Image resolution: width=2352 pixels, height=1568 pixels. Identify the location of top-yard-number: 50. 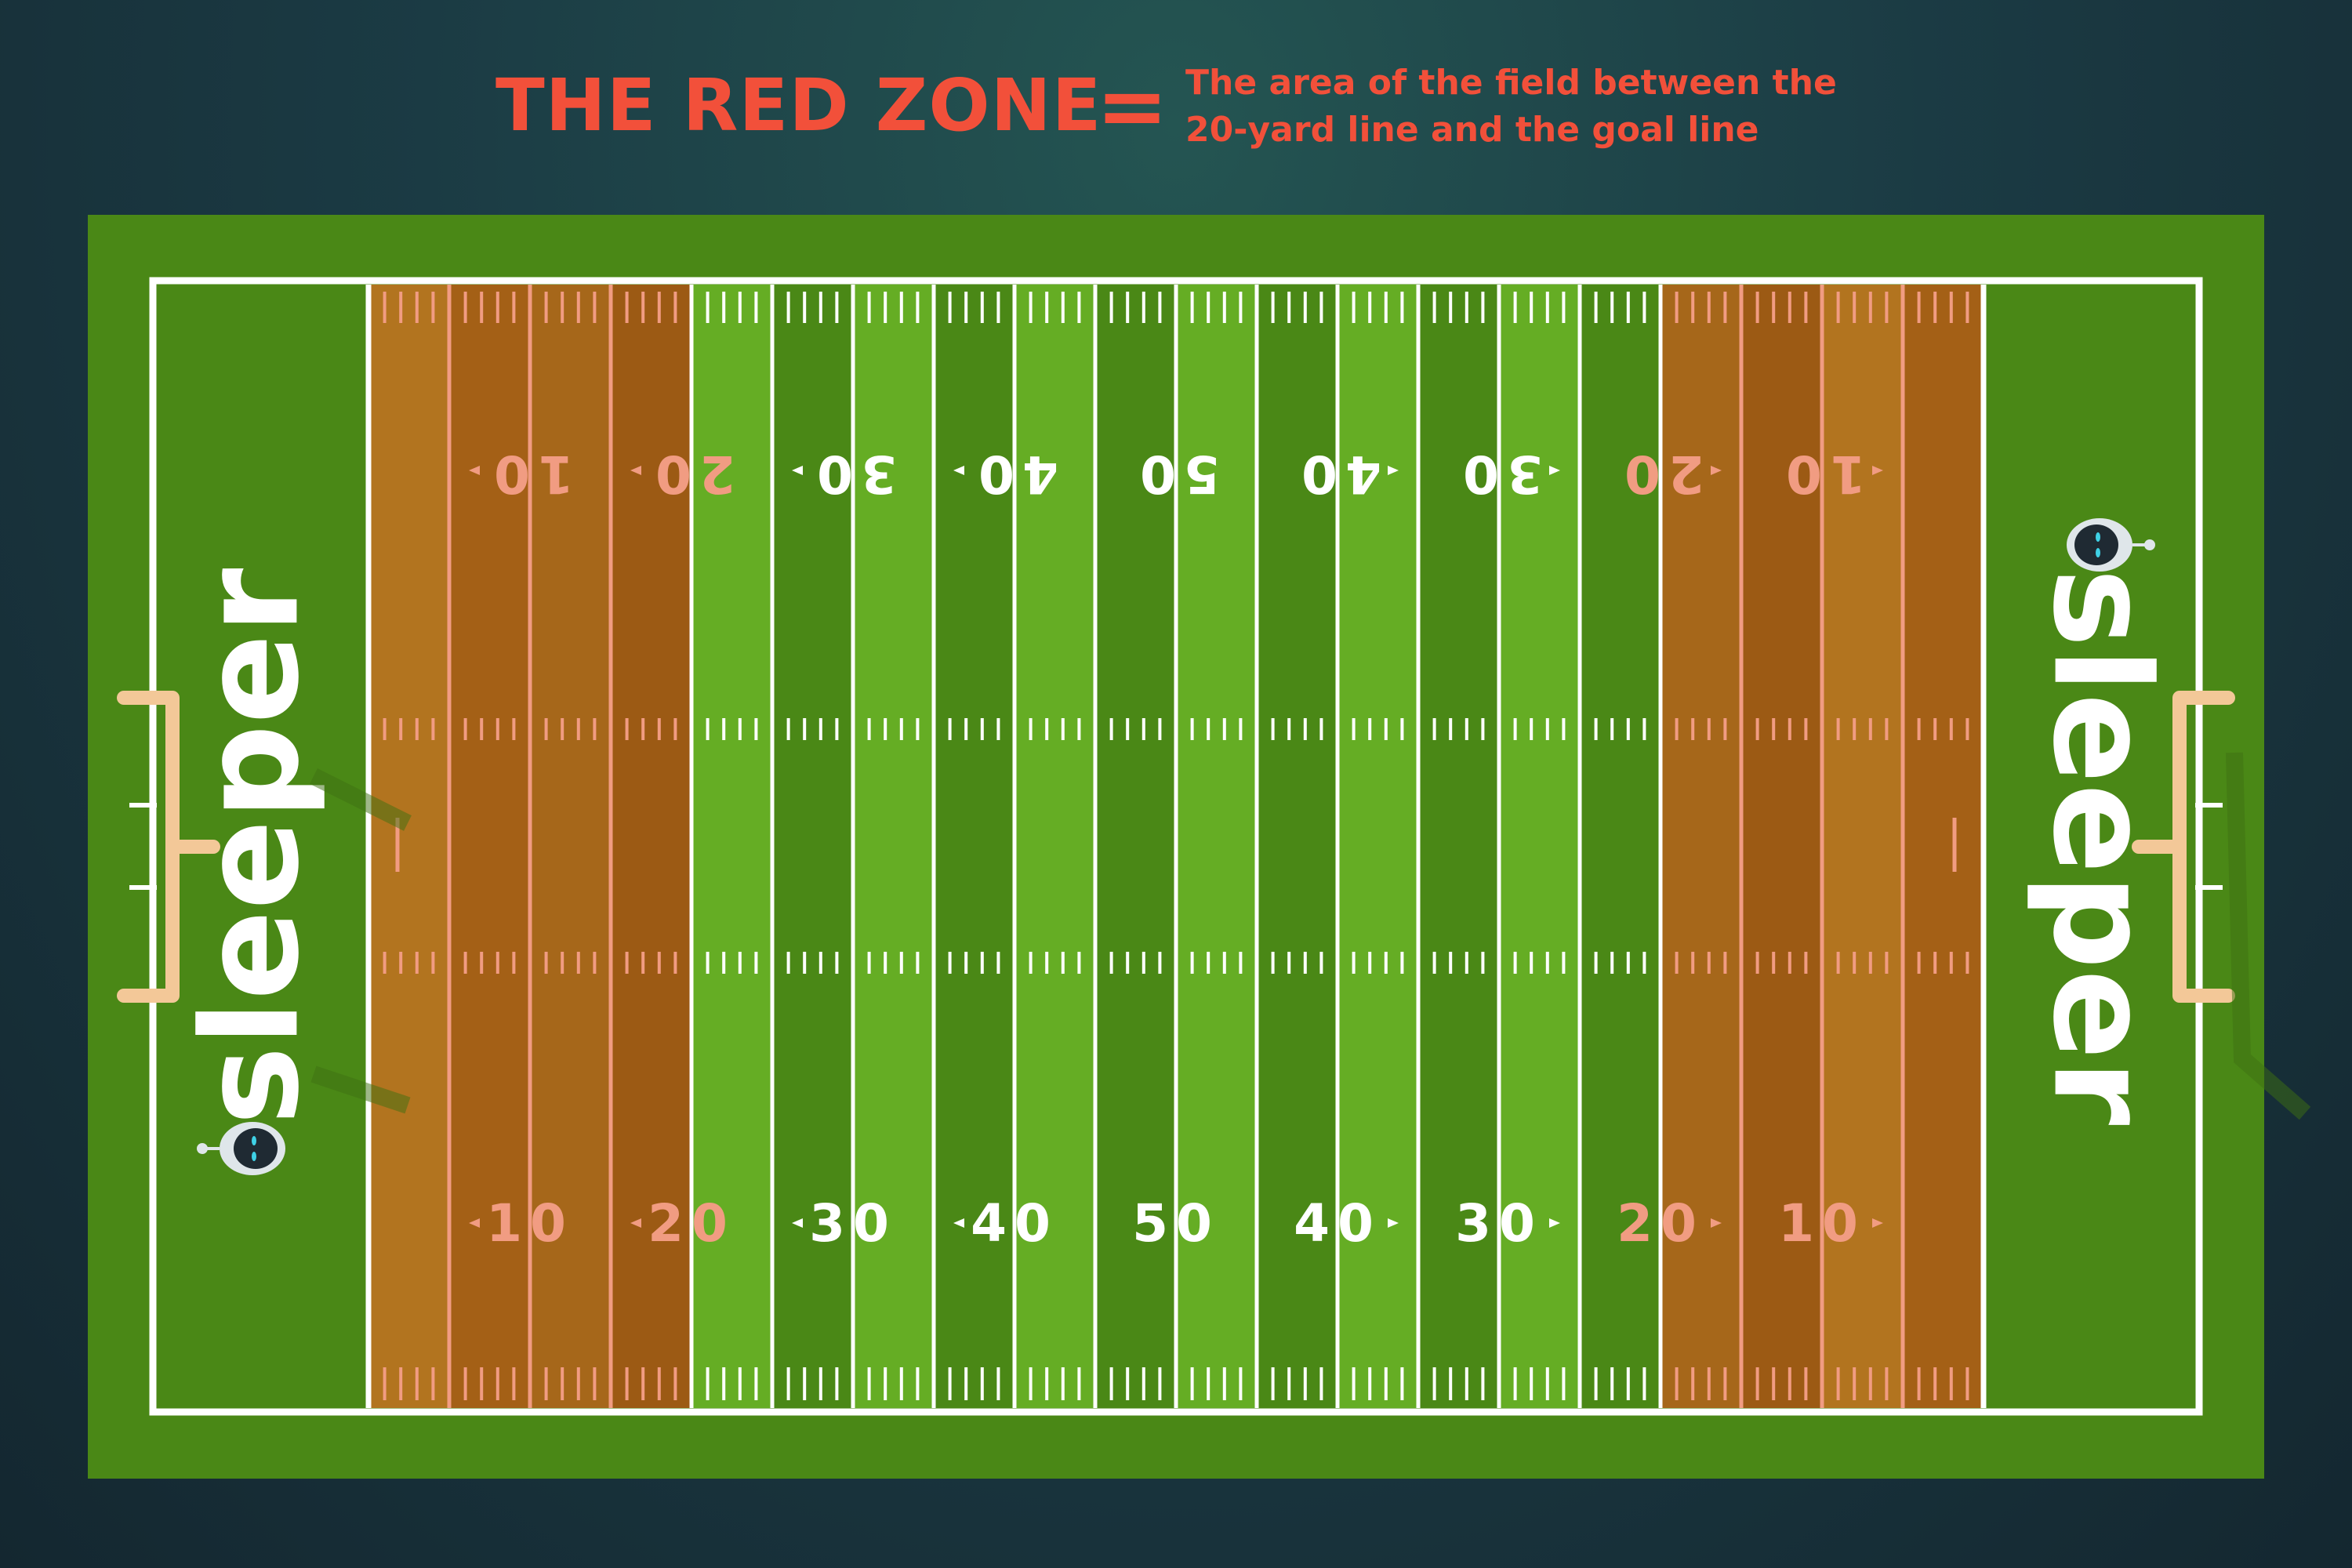
(1176, 474).